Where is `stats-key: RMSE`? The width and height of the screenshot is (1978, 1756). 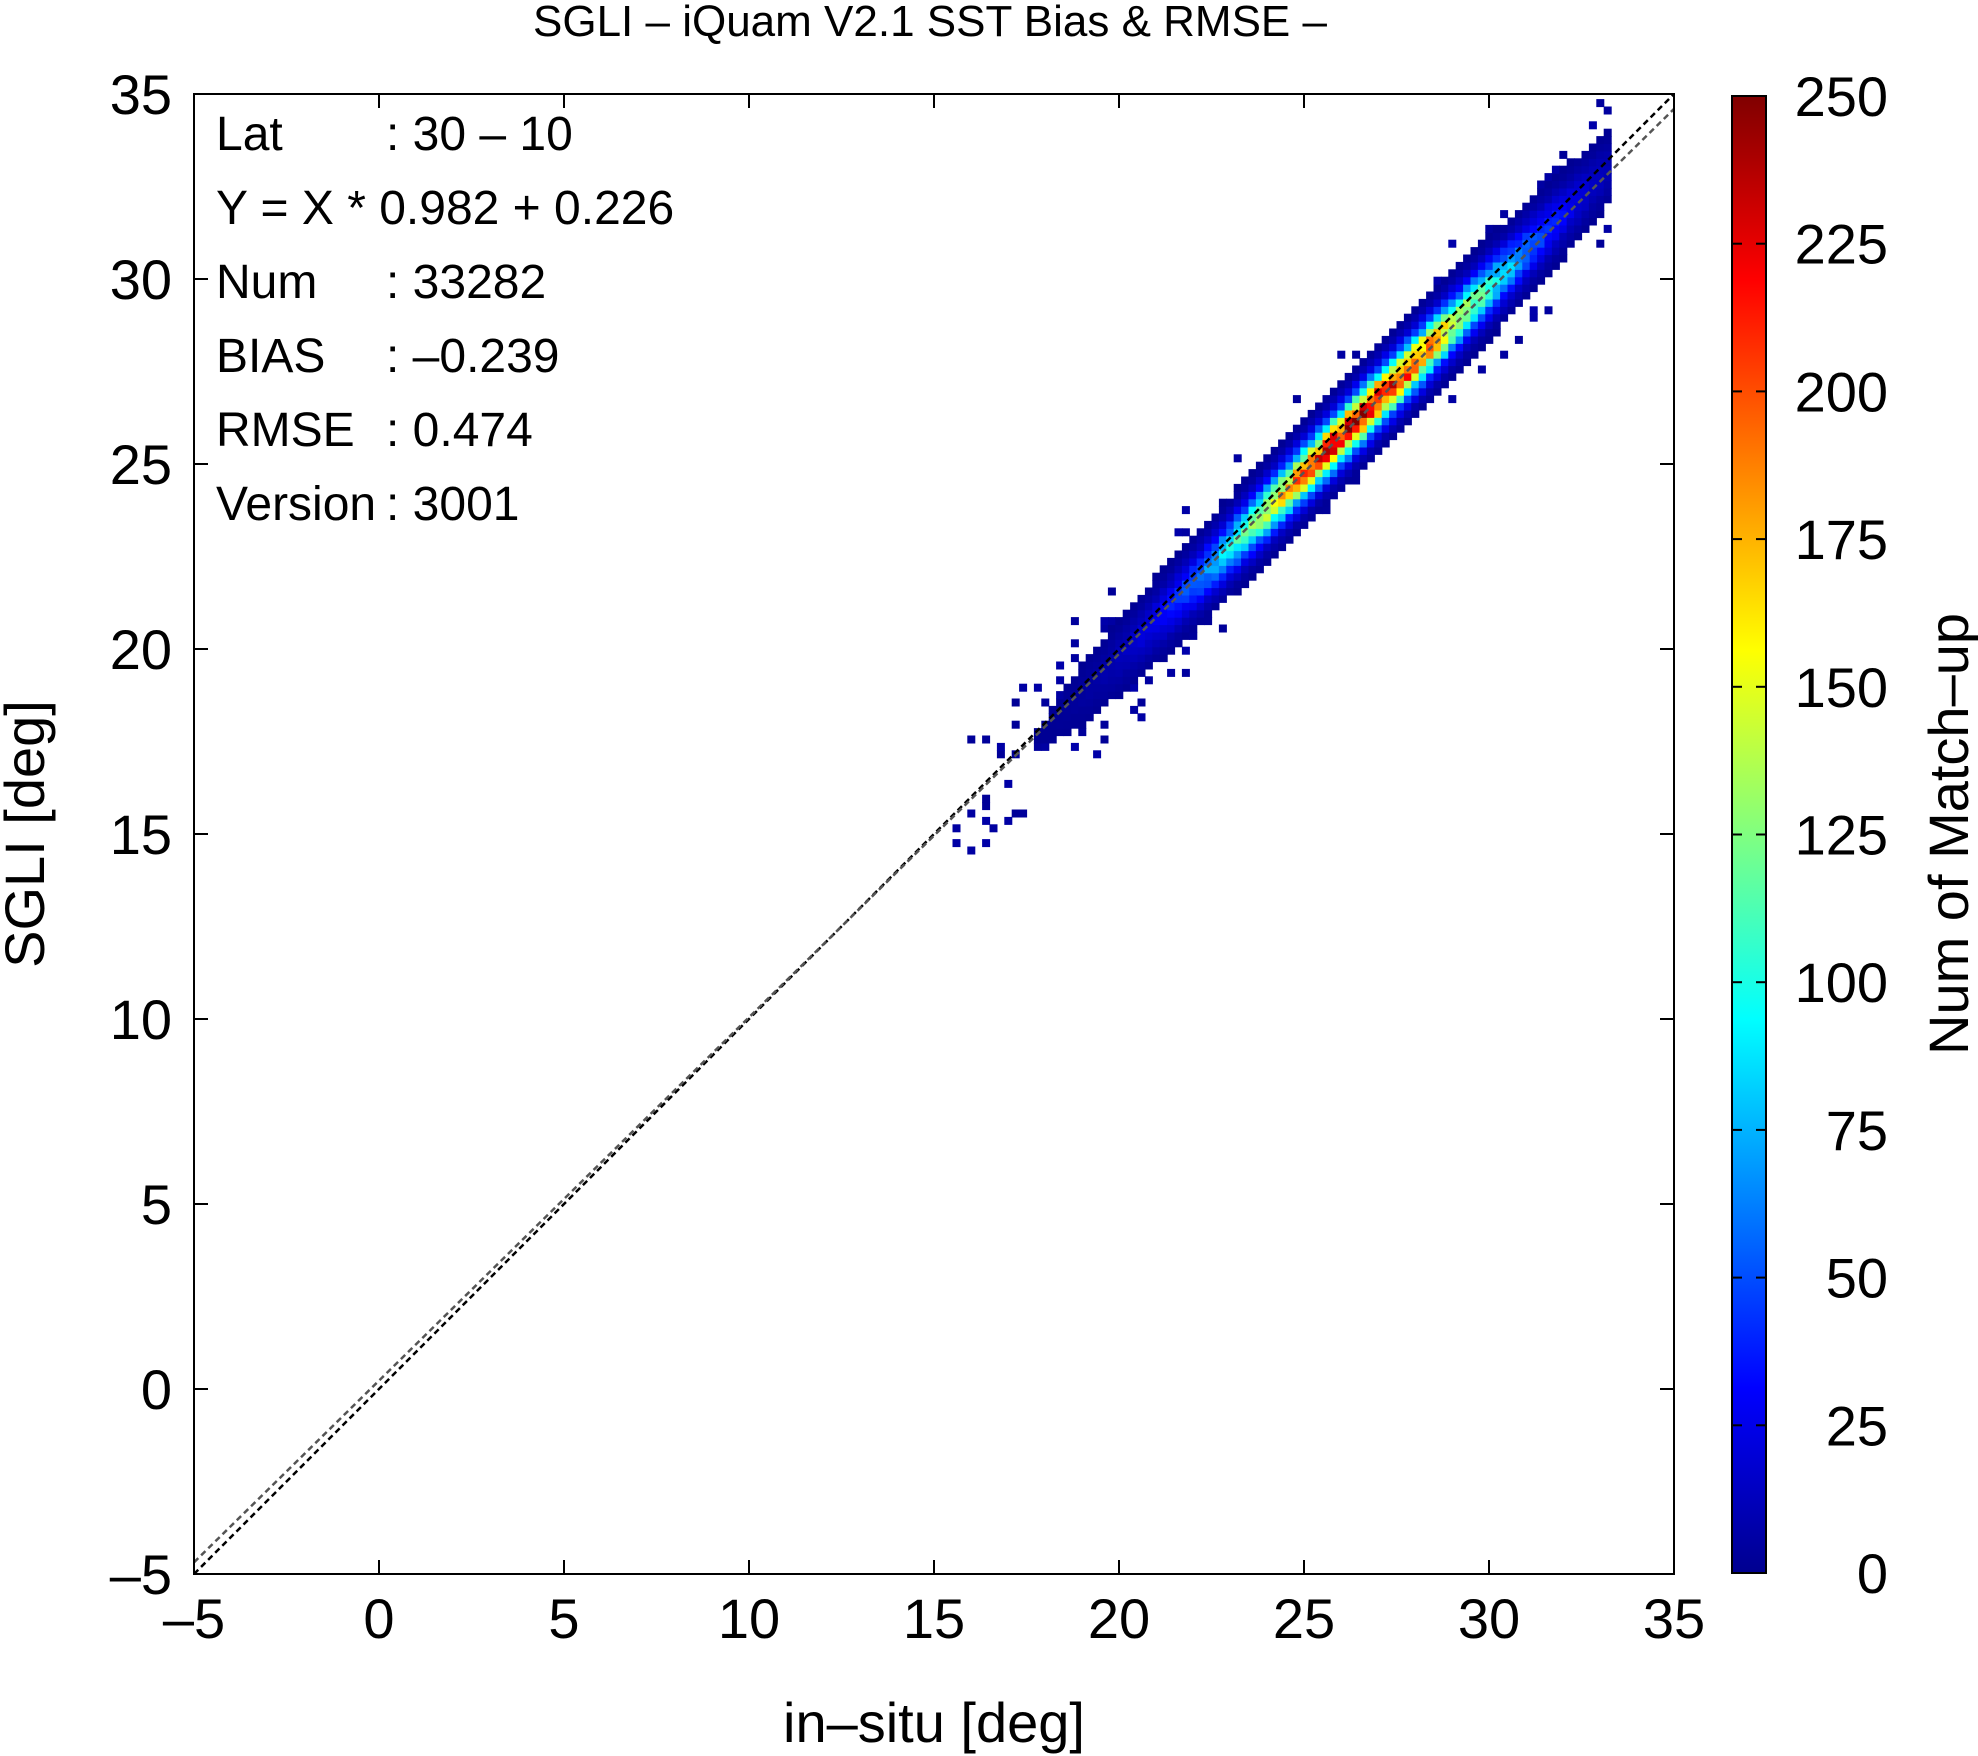 stats-key: RMSE is located at coordinates (285, 430).